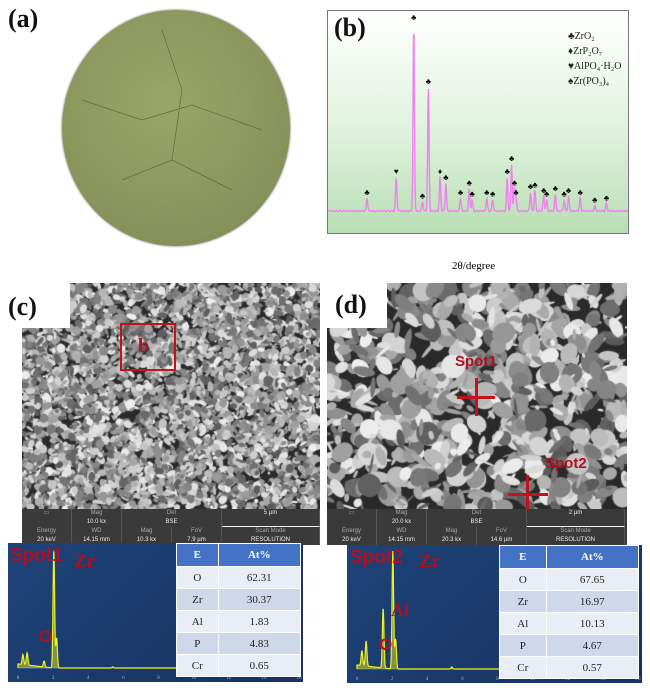  Describe the element at coordinates (259, 599) in the screenshot. I see `table-cell: 30.37` at that location.